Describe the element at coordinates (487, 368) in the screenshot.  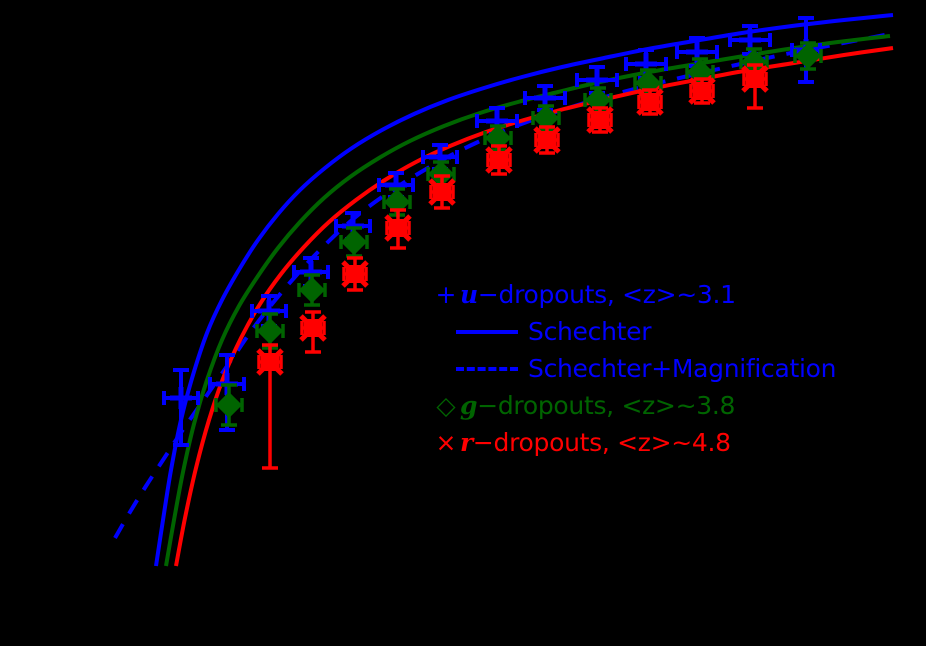
I see `dashed-line-icon` at that location.